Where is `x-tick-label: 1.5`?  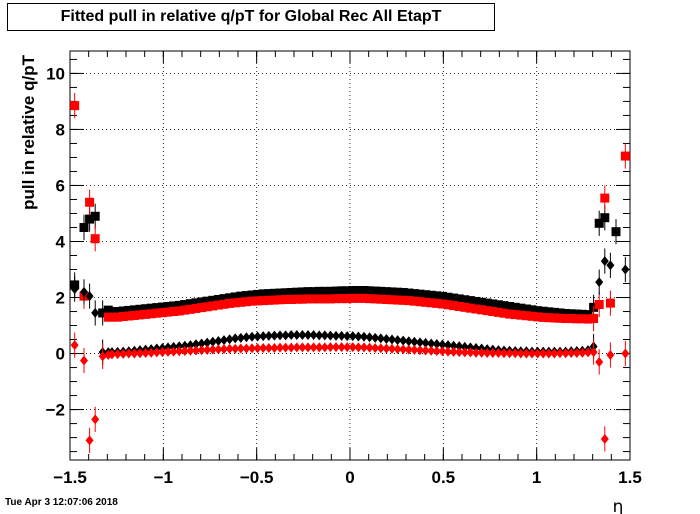
x-tick-label: 1.5 is located at coordinates (630, 477).